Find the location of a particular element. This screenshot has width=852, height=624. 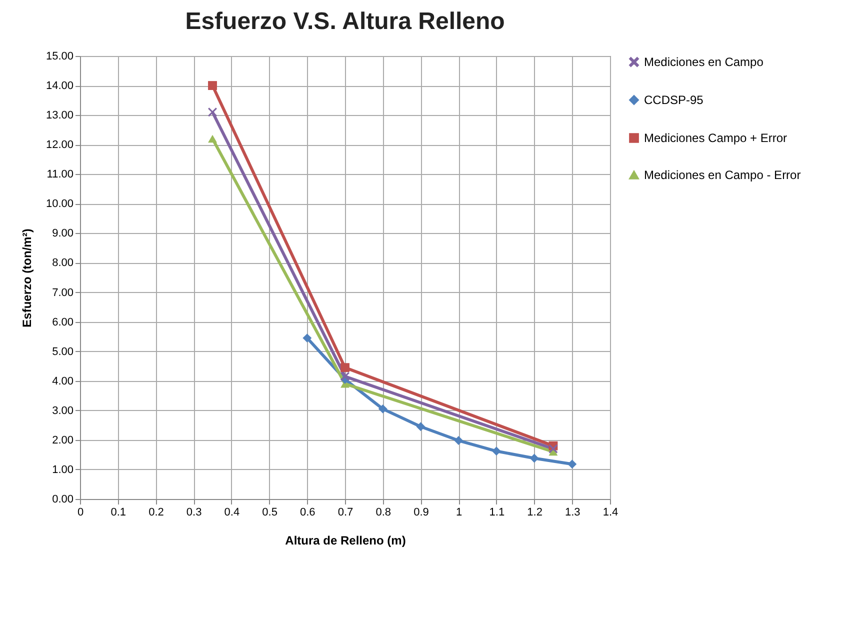

y-tick-label: 6.00 is located at coordinates (63, 322).